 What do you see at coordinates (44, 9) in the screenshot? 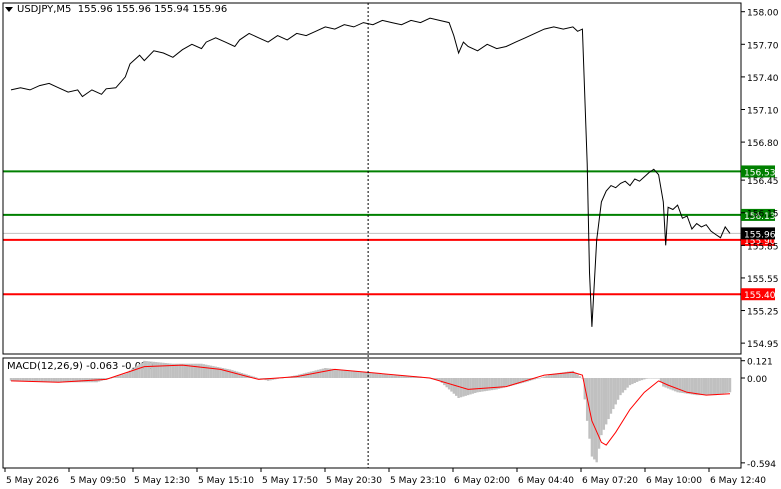
I see `symbol-label: USDJPY,M5` at bounding box center [44, 9].